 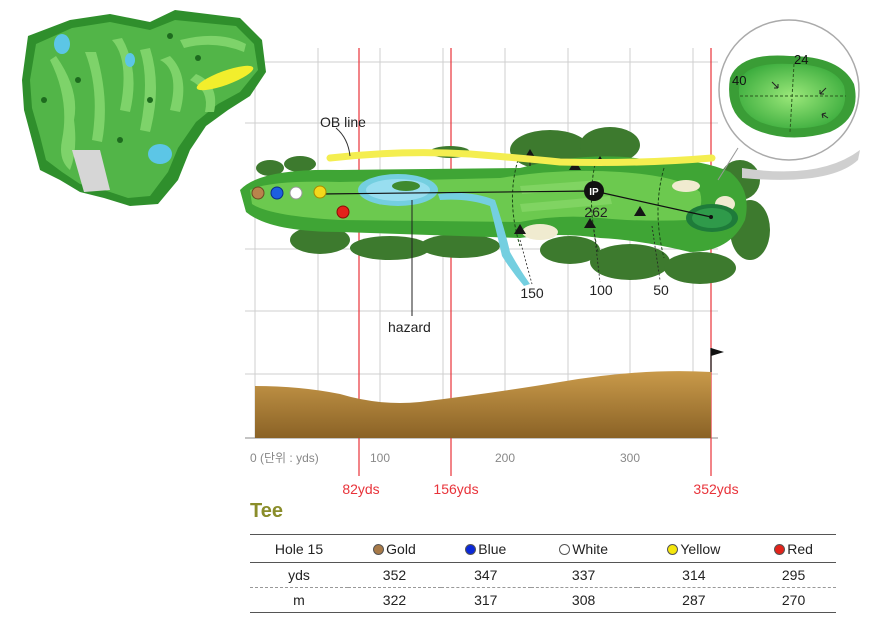 What do you see at coordinates (590, 548) in the screenshot?
I see `white-label: White` at bounding box center [590, 548].